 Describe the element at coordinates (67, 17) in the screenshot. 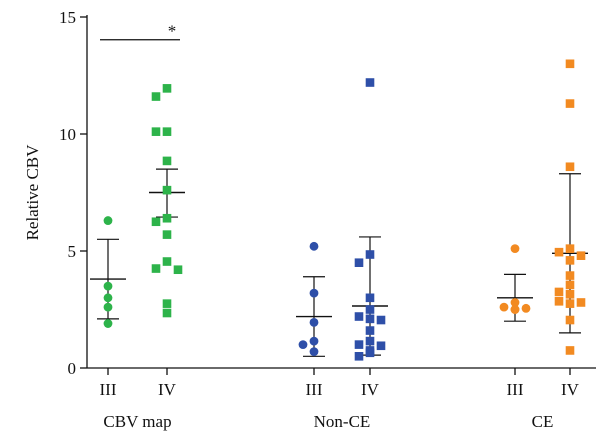

I see `y-tick-label: 15` at that location.